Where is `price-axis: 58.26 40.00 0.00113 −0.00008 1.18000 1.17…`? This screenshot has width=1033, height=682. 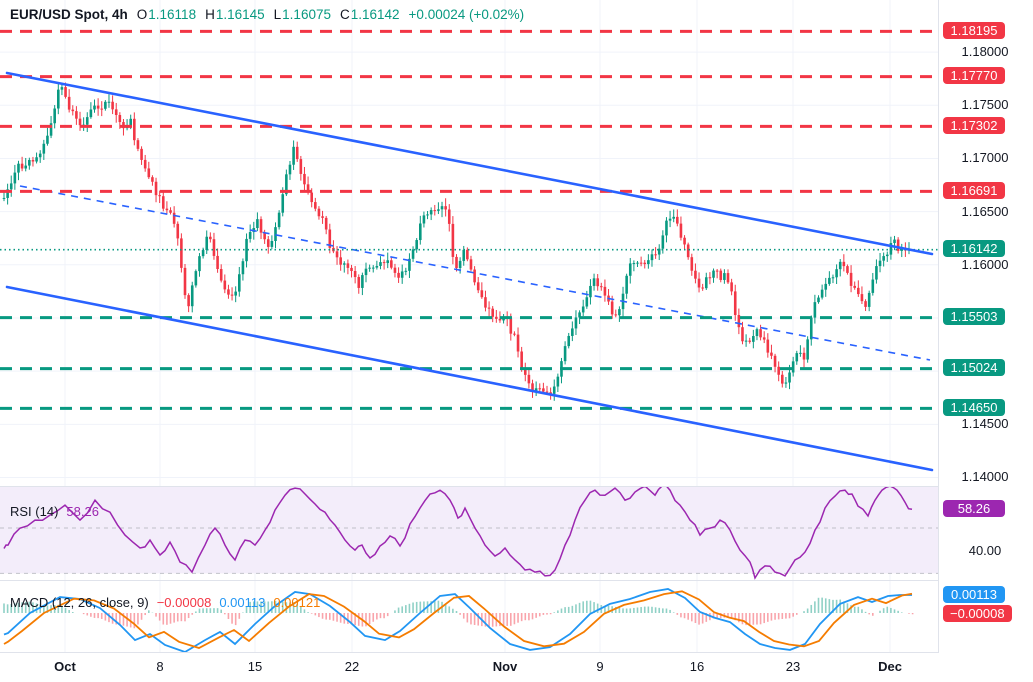 price-axis: 58.26 40.00 0.00113 −0.00008 1.18000 1.17… is located at coordinates (986, 326).